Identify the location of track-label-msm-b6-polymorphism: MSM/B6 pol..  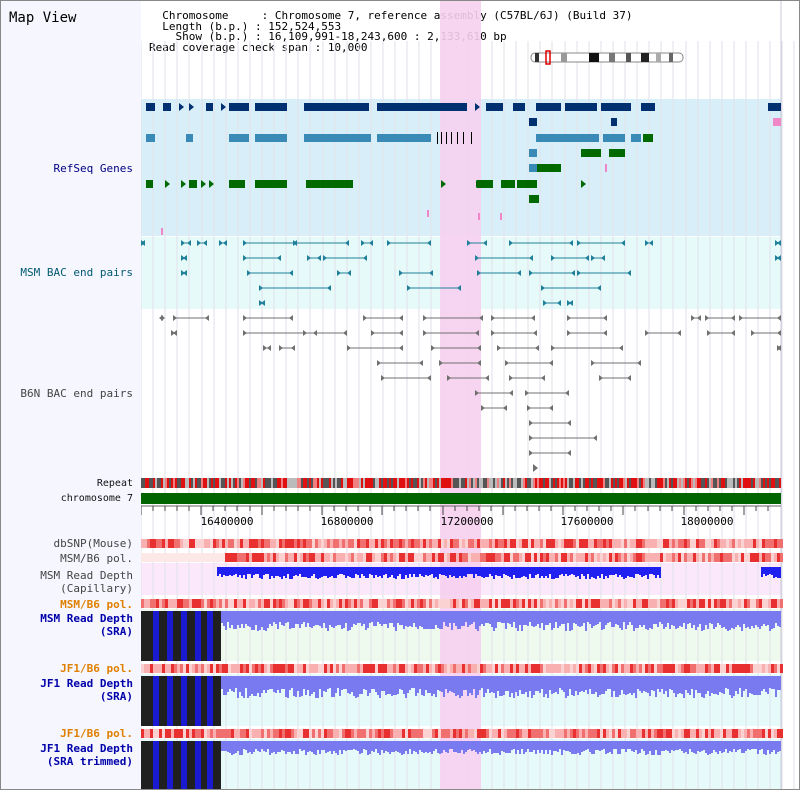
(96, 558).